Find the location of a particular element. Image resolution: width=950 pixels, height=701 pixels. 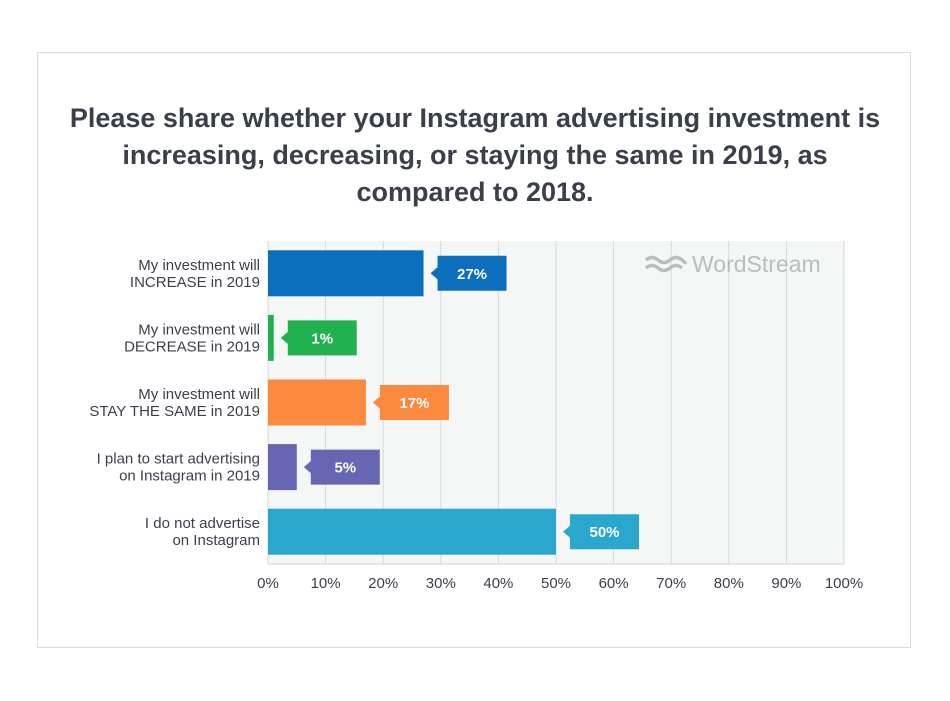

x-axis-tick-labels: 0% 10% 20% 30% 40% 50% 60% 70% 80% 90% 100% is located at coordinates (560, 583).